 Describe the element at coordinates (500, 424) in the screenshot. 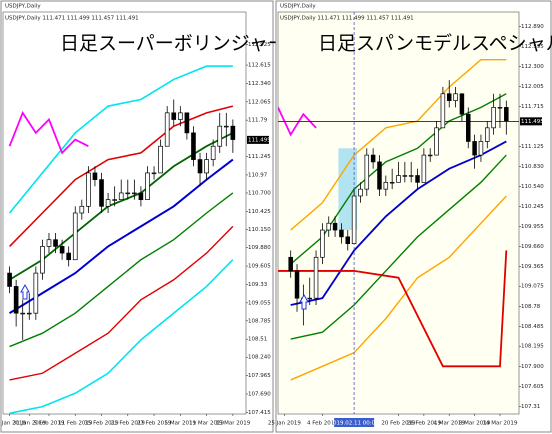

I see `x-tick-label: 14 Mar 2019` at that location.